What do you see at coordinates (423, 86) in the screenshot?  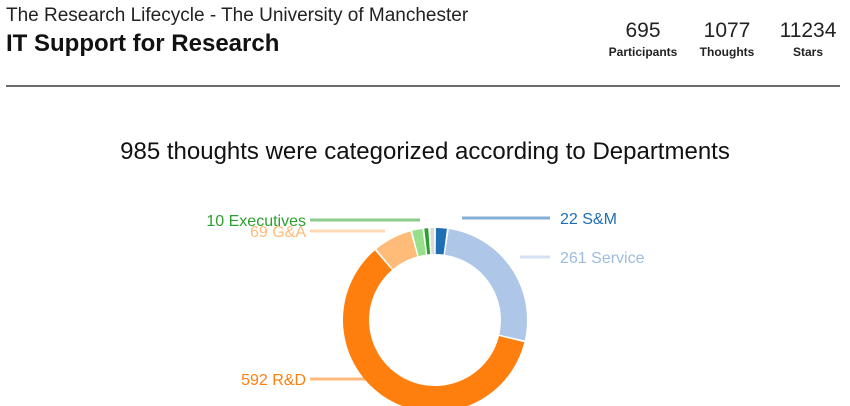 I see `header-divider` at bounding box center [423, 86].